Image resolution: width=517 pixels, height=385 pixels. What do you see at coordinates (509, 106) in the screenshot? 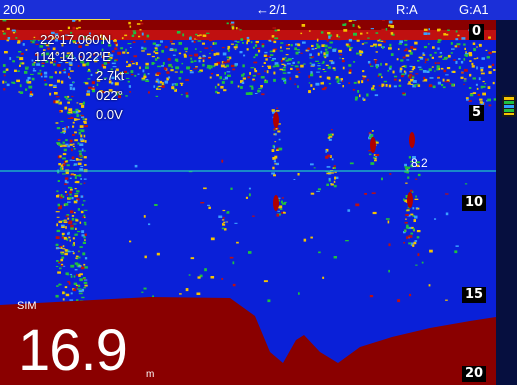
I see `gain-scale-icon` at bounding box center [509, 106].